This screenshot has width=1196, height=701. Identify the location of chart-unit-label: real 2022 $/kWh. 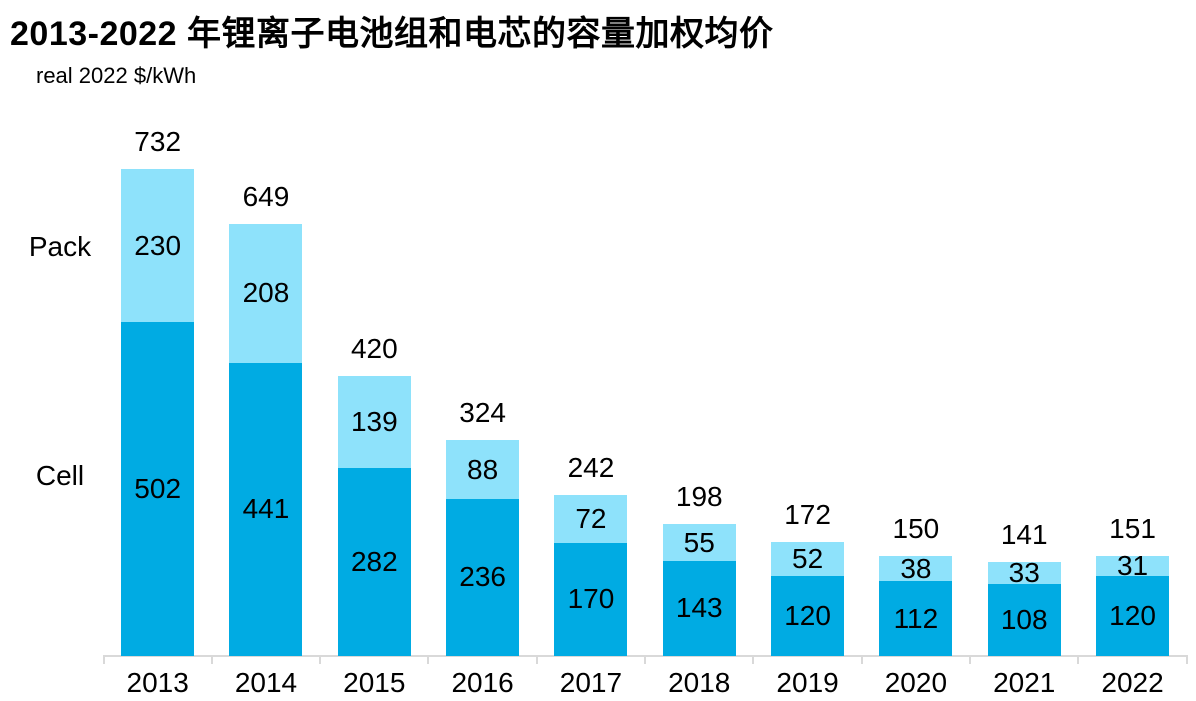
(116, 75).